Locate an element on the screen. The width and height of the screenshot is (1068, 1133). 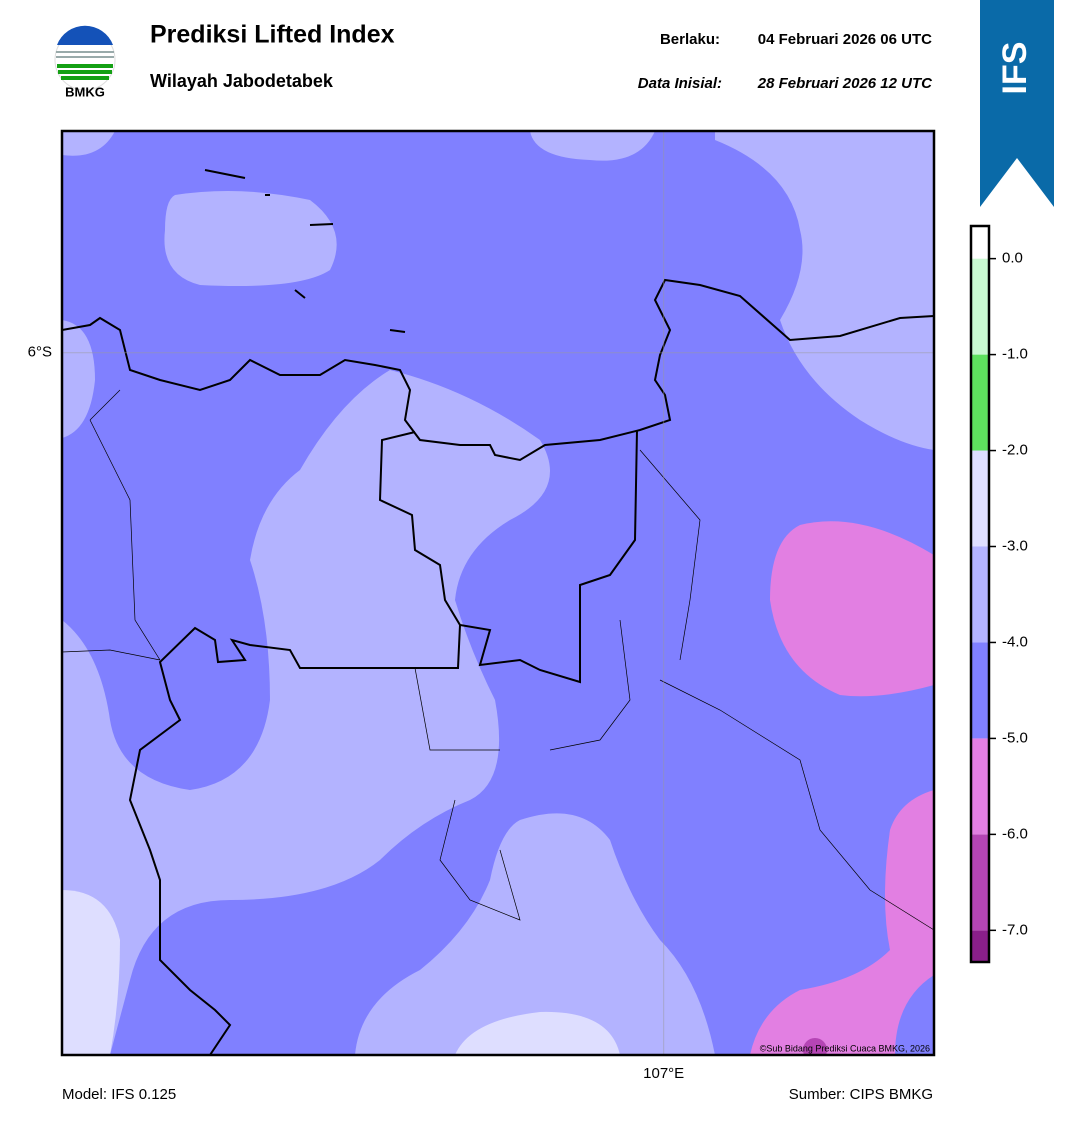
colorbar-label: -5.0 is located at coordinates (1015, 737).